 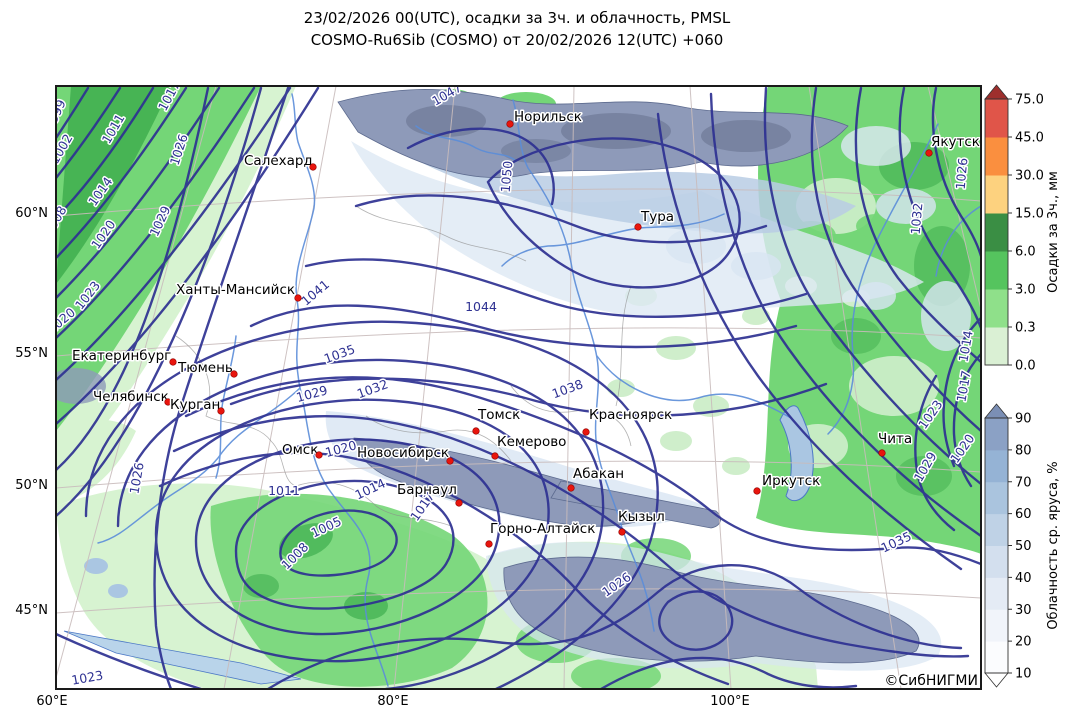 I want to click on colorbar-tick-label: 15.0, so click(x=1029, y=214).